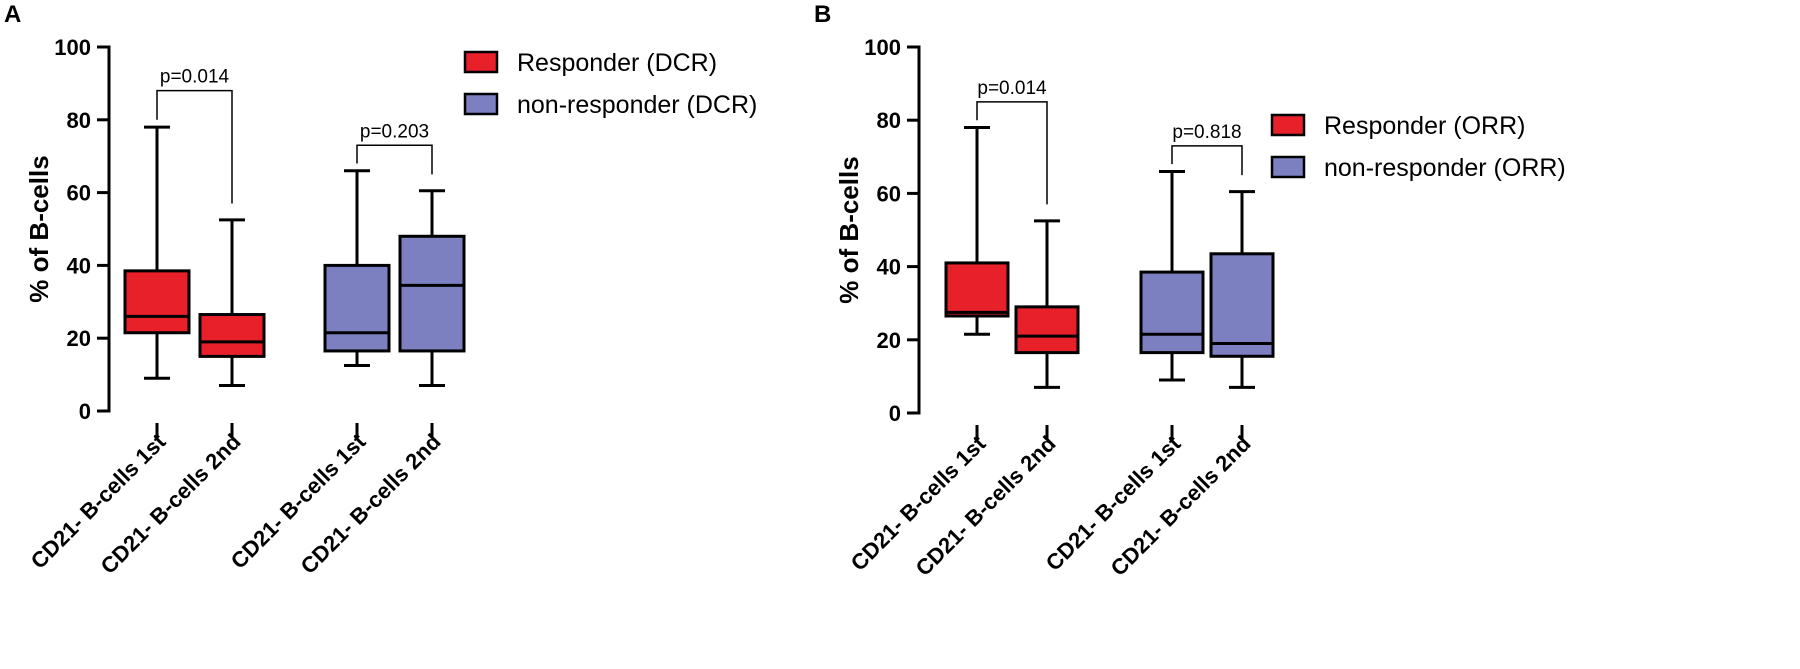  What do you see at coordinates (1445, 168) in the screenshot?
I see `legend-label: non-responder (ORR)` at bounding box center [1445, 168].